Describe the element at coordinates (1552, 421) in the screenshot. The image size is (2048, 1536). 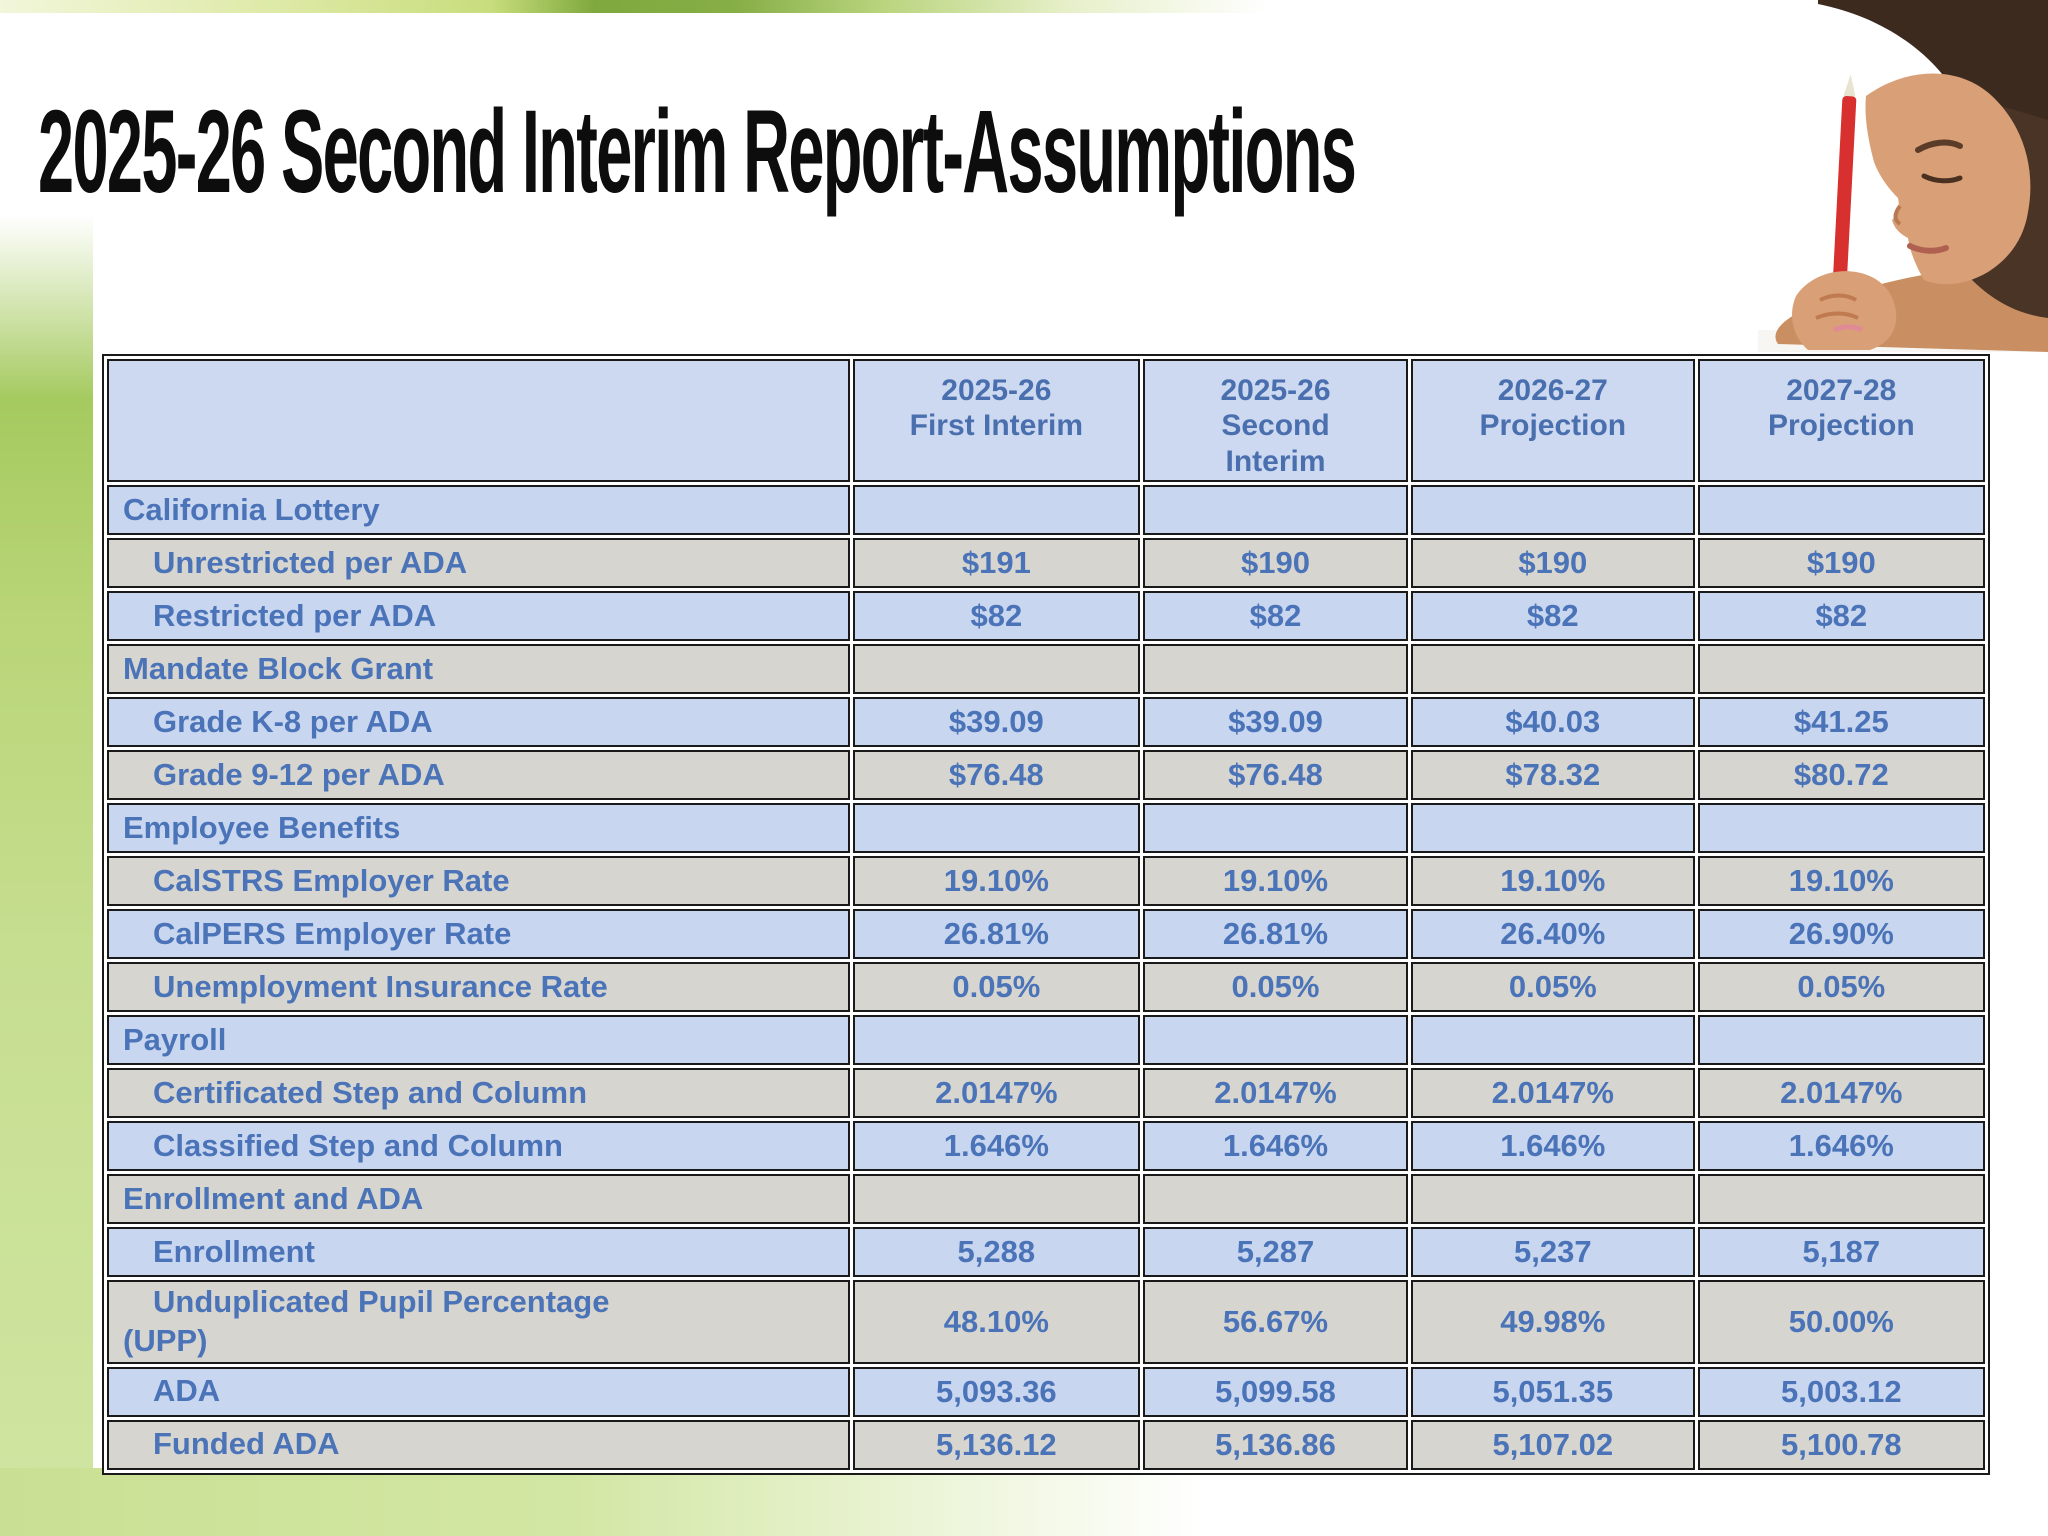
I see `column-header-2026-27-projection: 2026-27 Projection` at that location.